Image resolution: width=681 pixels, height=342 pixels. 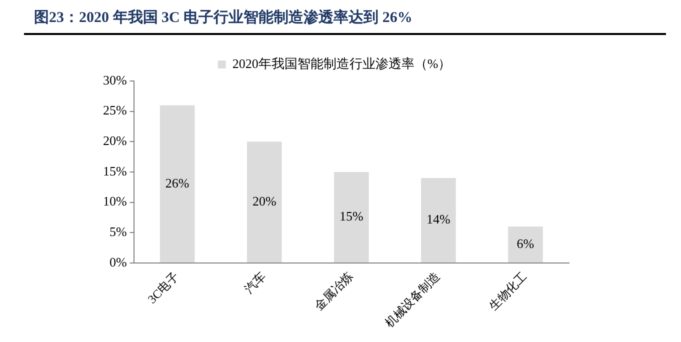 What do you see at coordinates (114, 170) in the screenshot?
I see `y-tick-label: 15%` at bounding box center [114, 170].